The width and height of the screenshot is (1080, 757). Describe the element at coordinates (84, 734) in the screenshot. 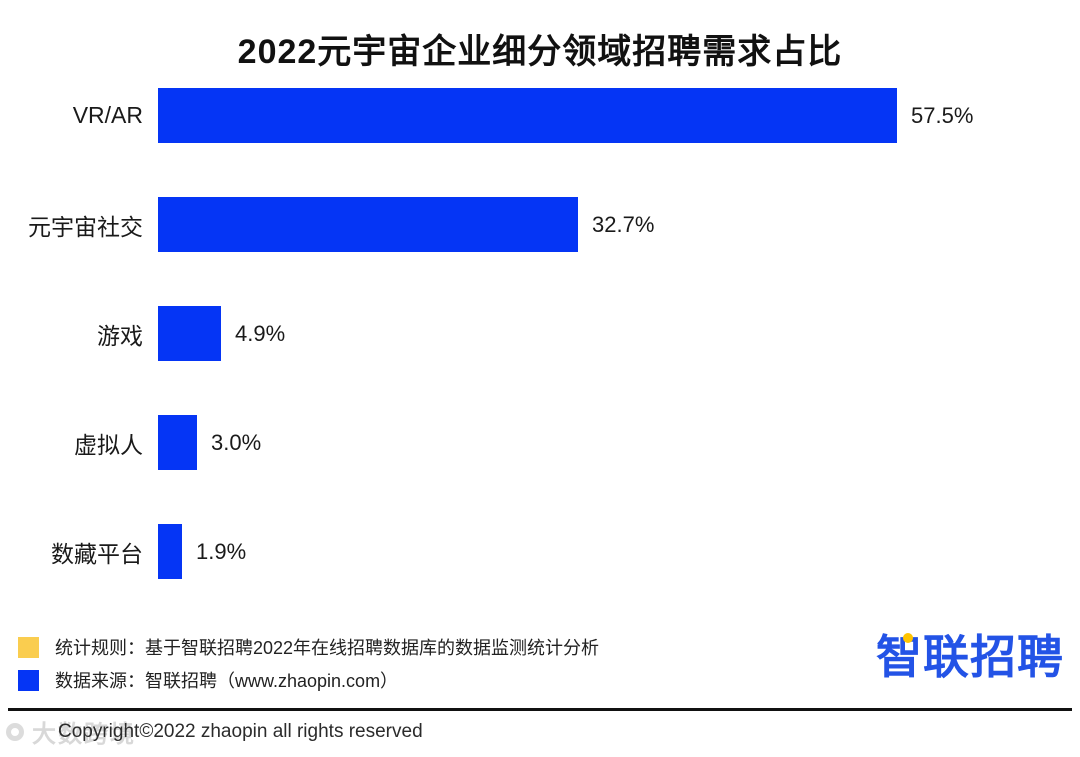

I see `watermark-text: 大数跨境` at that location.